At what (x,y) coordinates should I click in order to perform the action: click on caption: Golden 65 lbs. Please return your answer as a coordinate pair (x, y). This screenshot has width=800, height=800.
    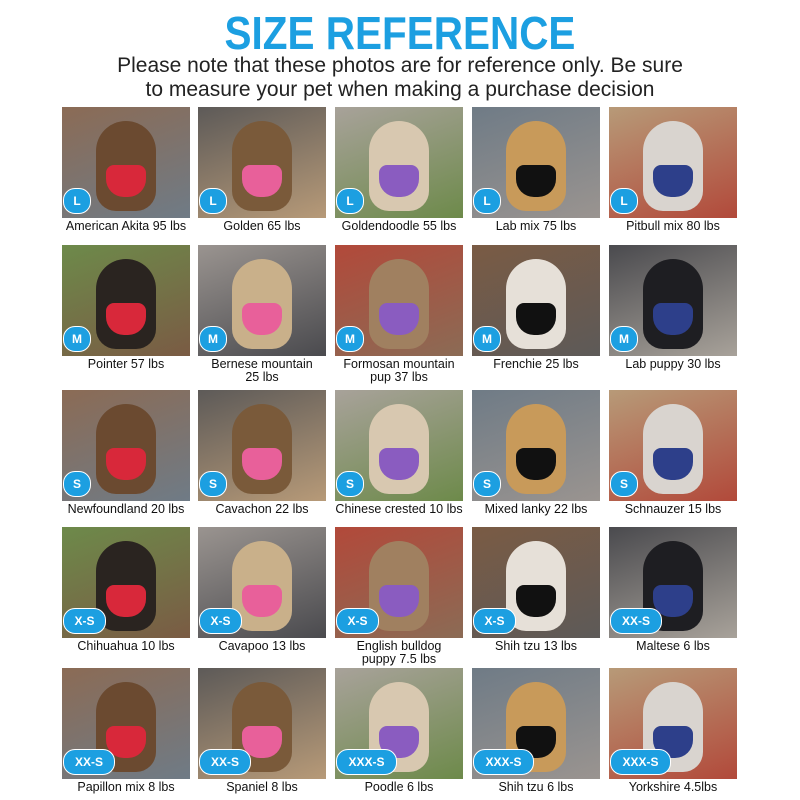
    Looking at the image, I should click on (262, 226).